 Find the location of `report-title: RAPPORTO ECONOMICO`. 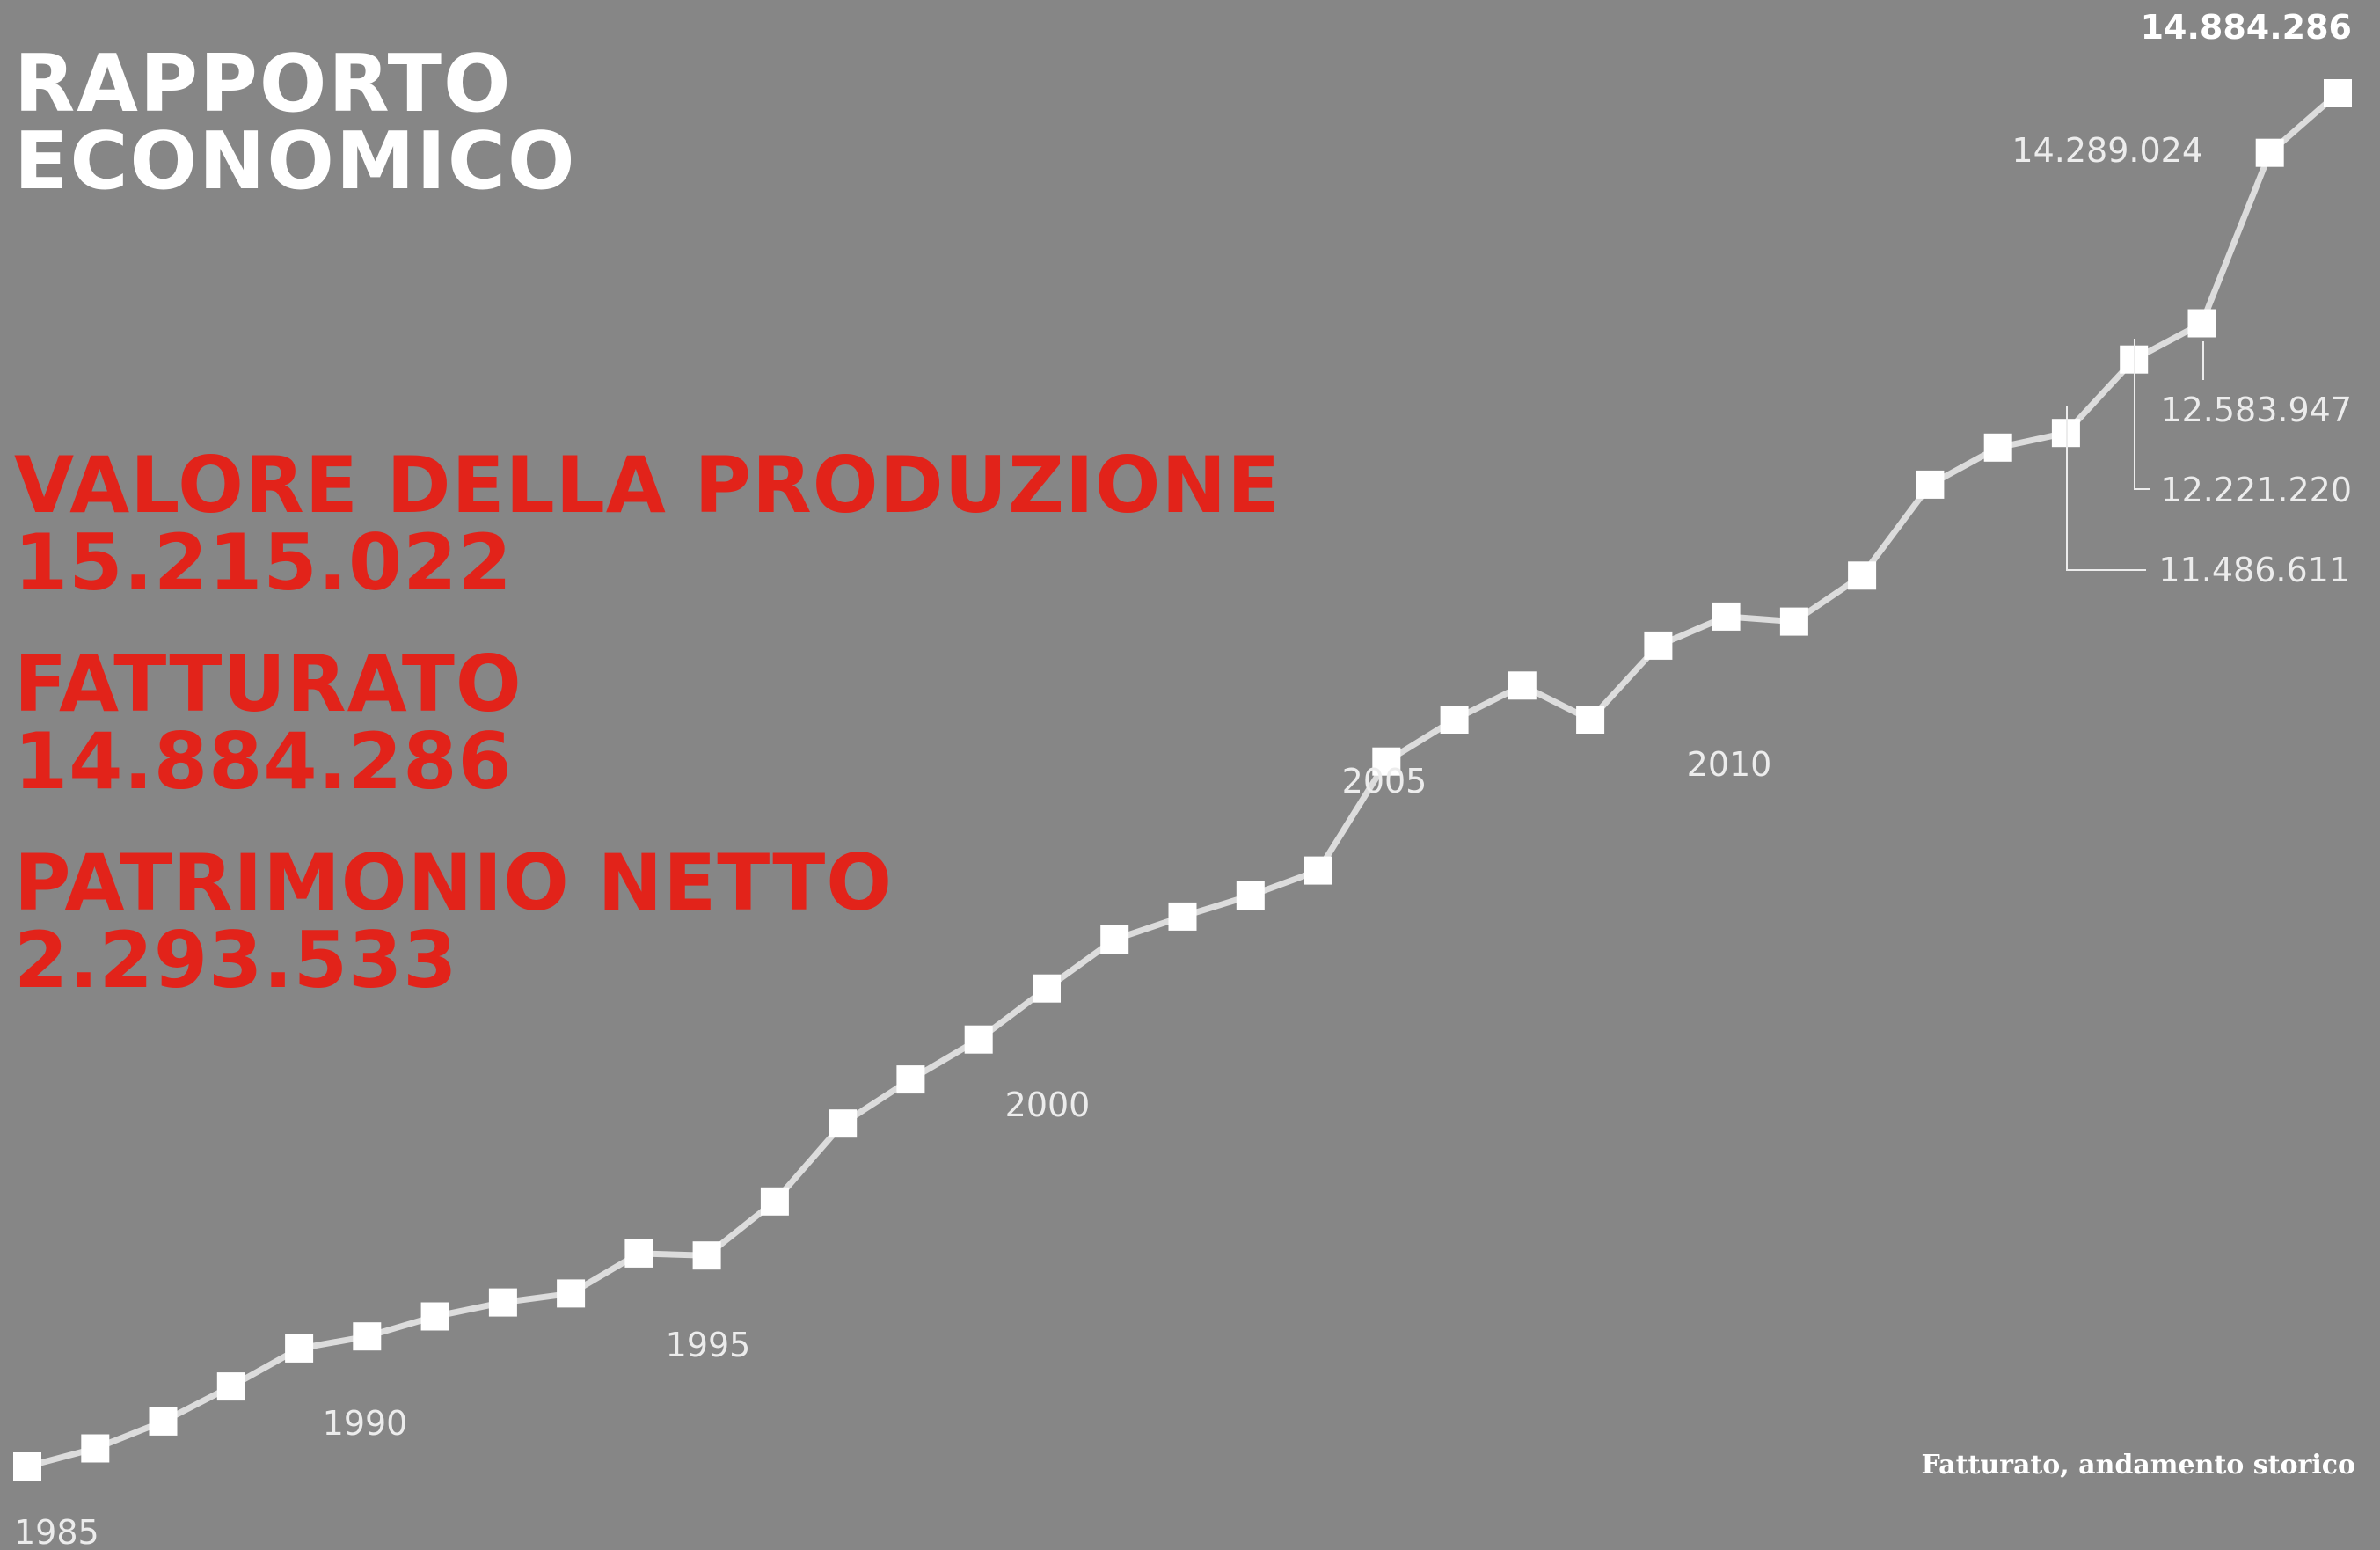

report-title: RAPPORTO ECONOMICO is located at coordinates (295, 123).